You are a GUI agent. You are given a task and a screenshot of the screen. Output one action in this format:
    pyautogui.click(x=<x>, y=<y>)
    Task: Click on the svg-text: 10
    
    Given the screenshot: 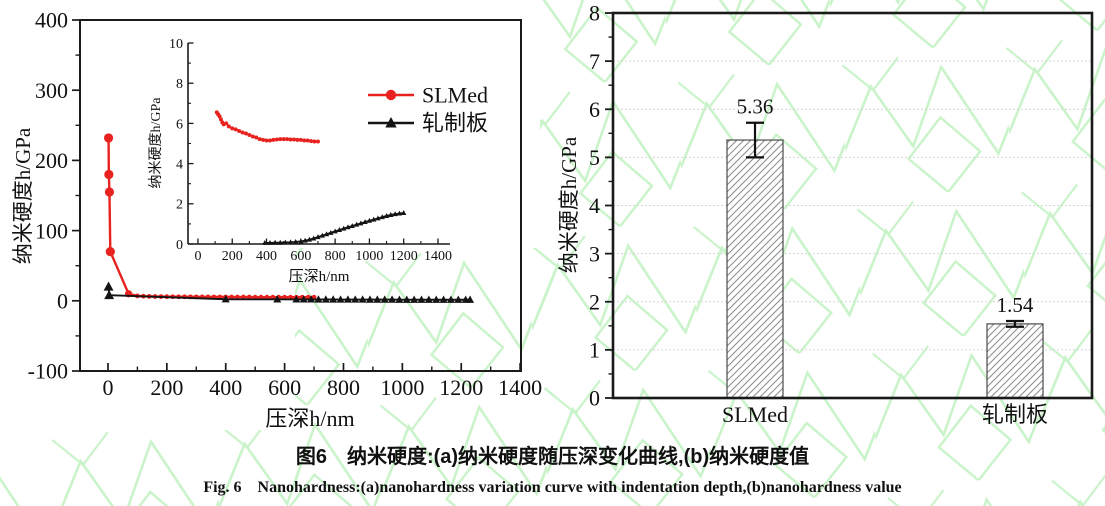 What is the action you would take?
    pyautogui.click(x=176, y=44)
    